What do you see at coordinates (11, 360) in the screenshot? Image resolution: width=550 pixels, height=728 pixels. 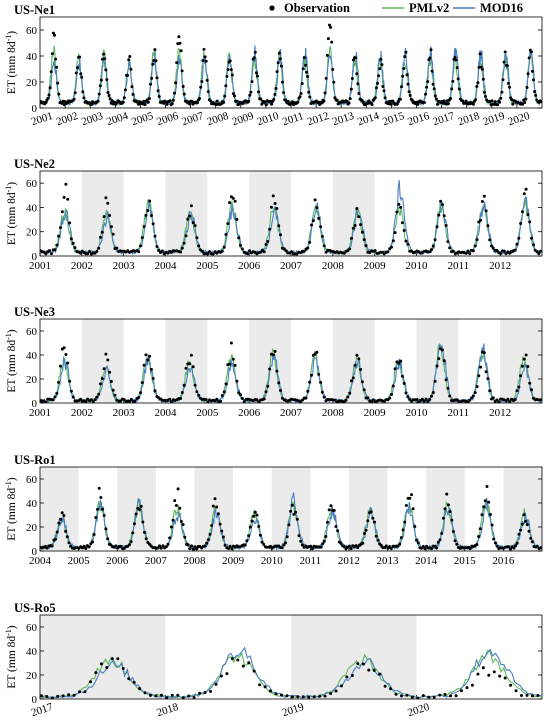 I see `y-axis-label: ET (mm 8d-1)` at bounding box center [11, 360].